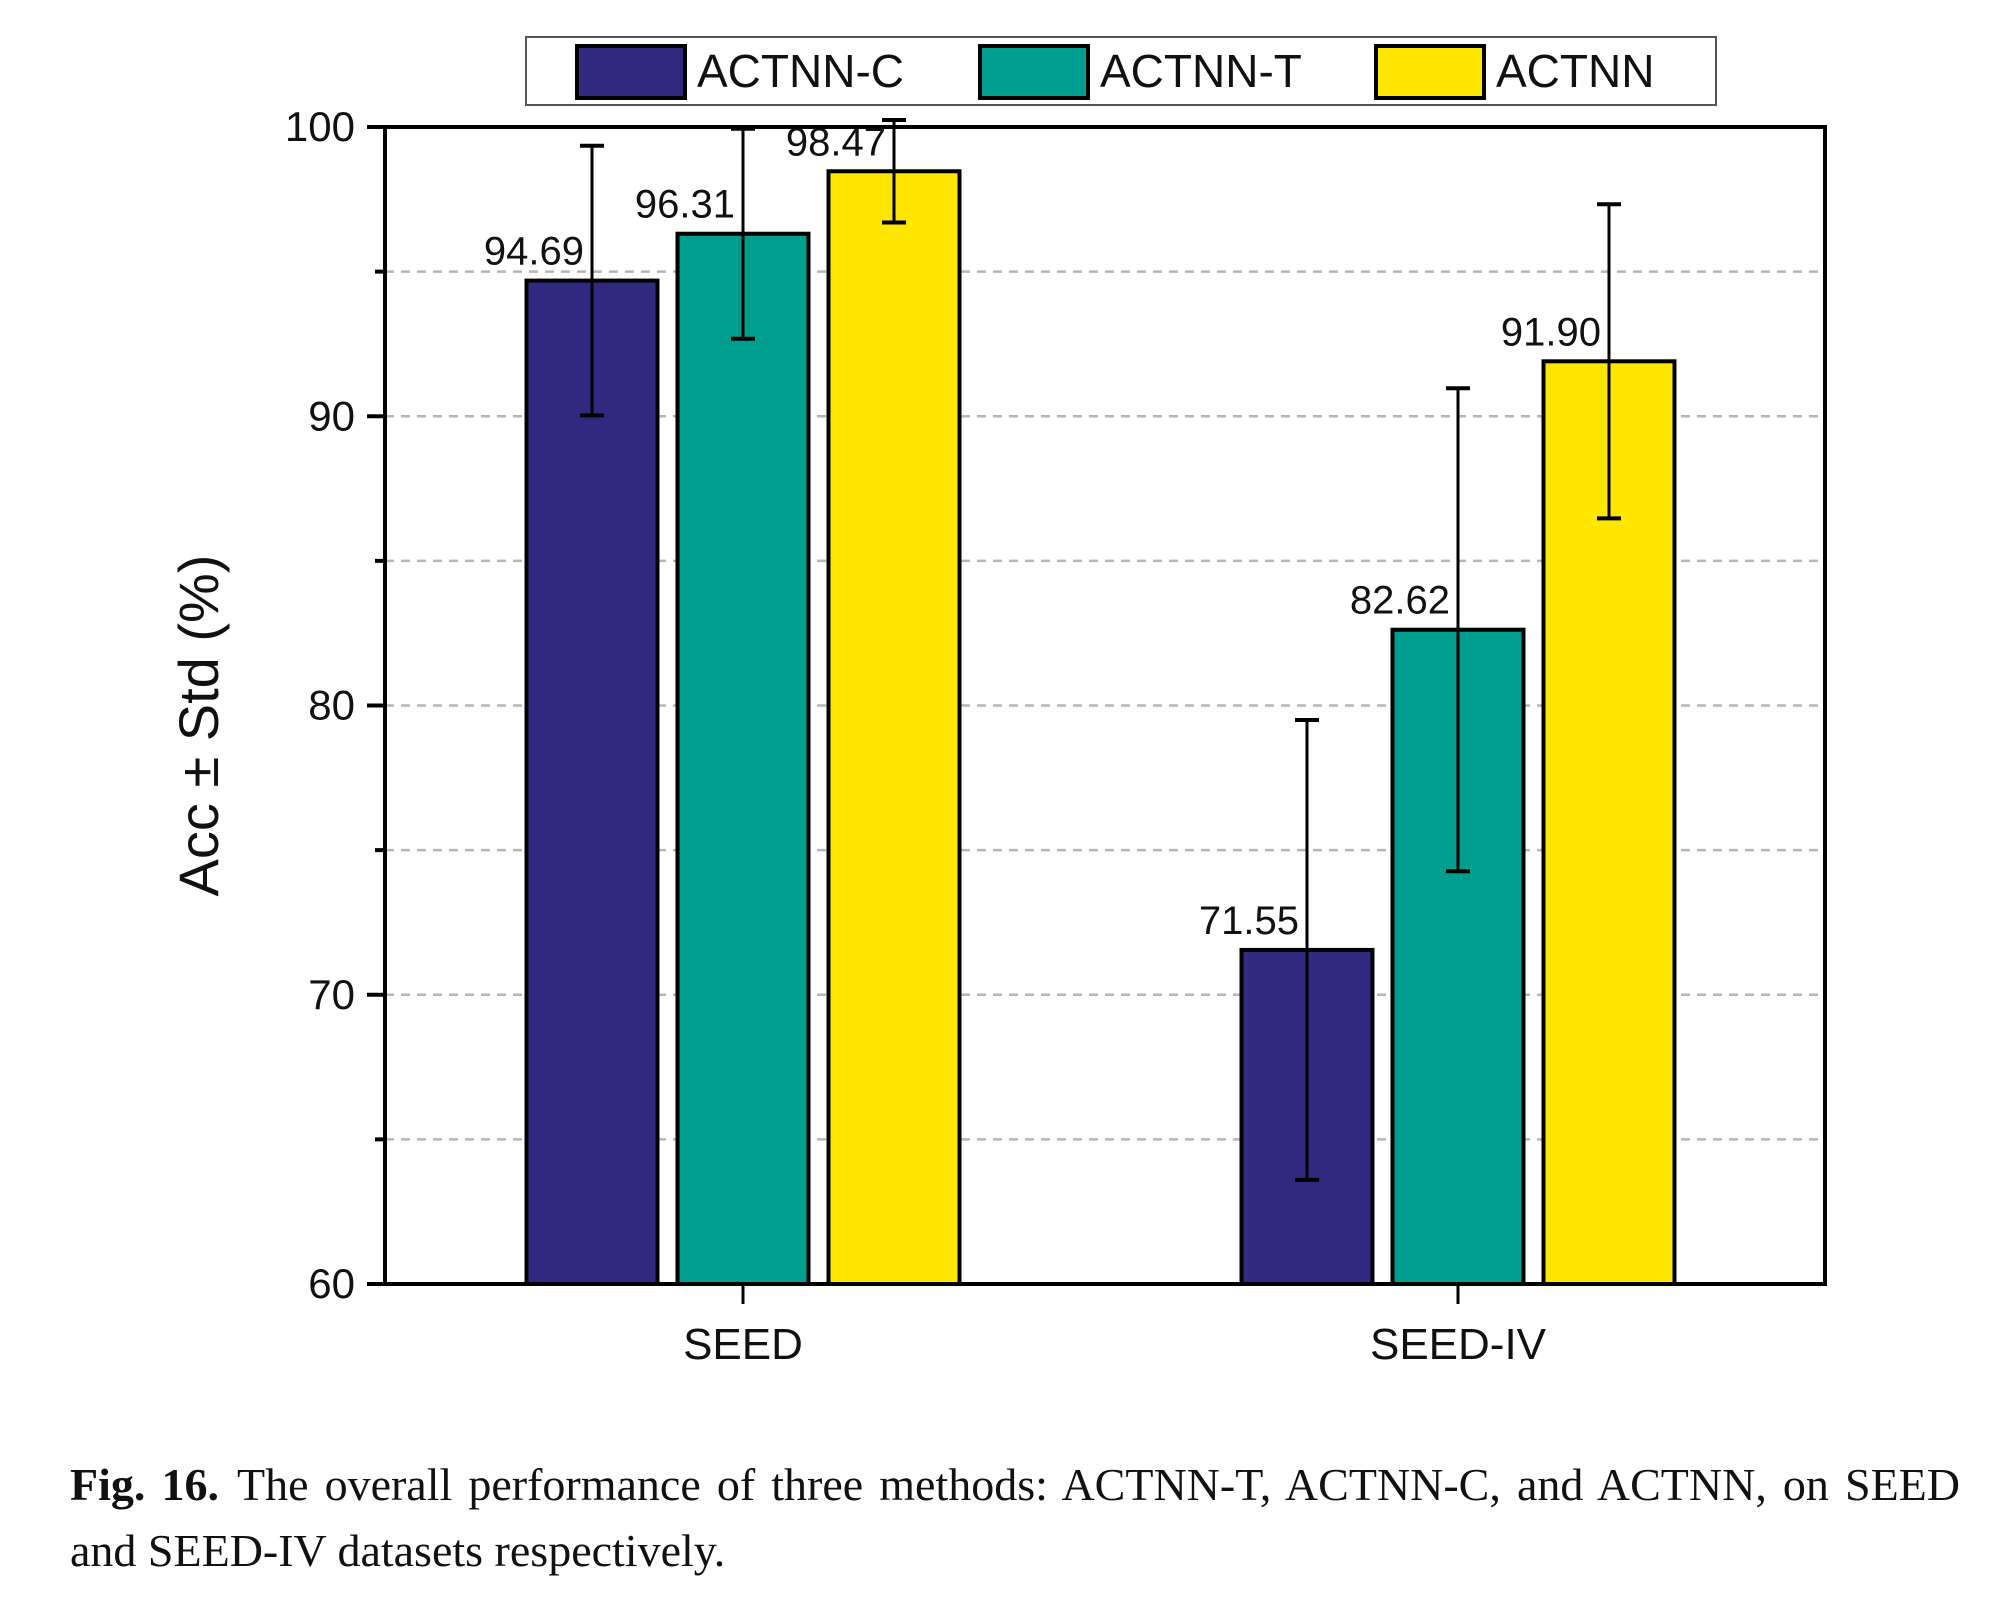  Describe the element at coordinates (1575, 71) in the screenshot. I see `legend-label: ACTNN` at that location.